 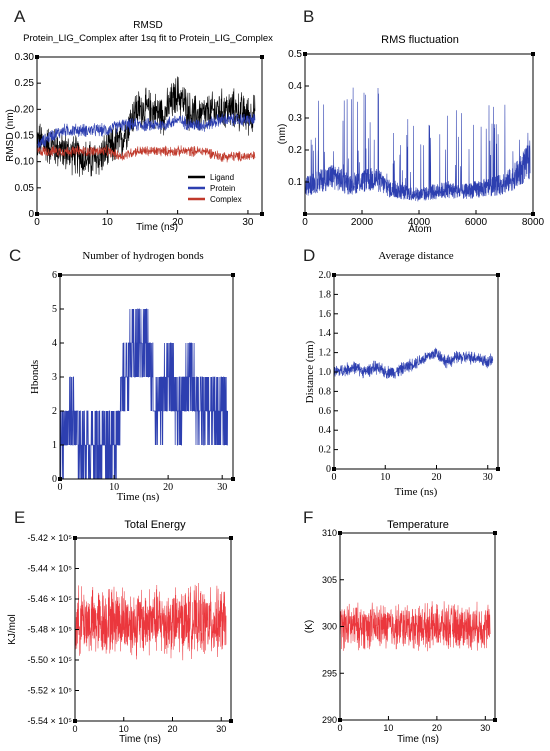 I want to click on y-tick-label: 2.0, so click(x=325, y=275).